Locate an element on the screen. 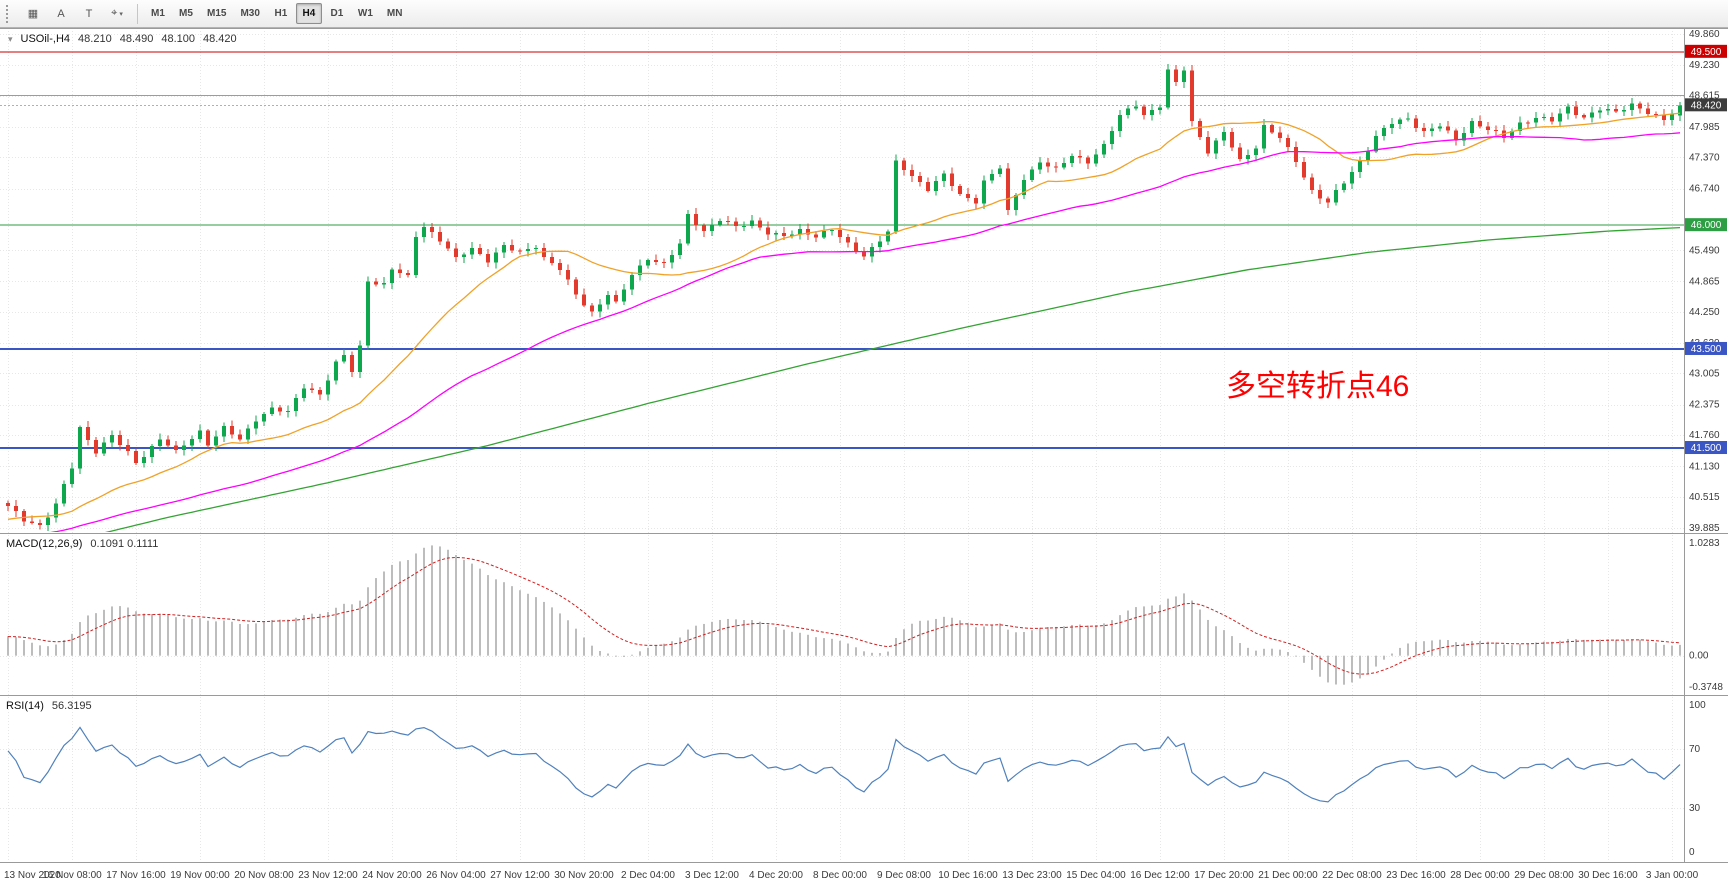 Image resolution: width=1728 pixels, height=890 pixels. timeframe-h1-button: H1 is located at coordinates (281, 13).